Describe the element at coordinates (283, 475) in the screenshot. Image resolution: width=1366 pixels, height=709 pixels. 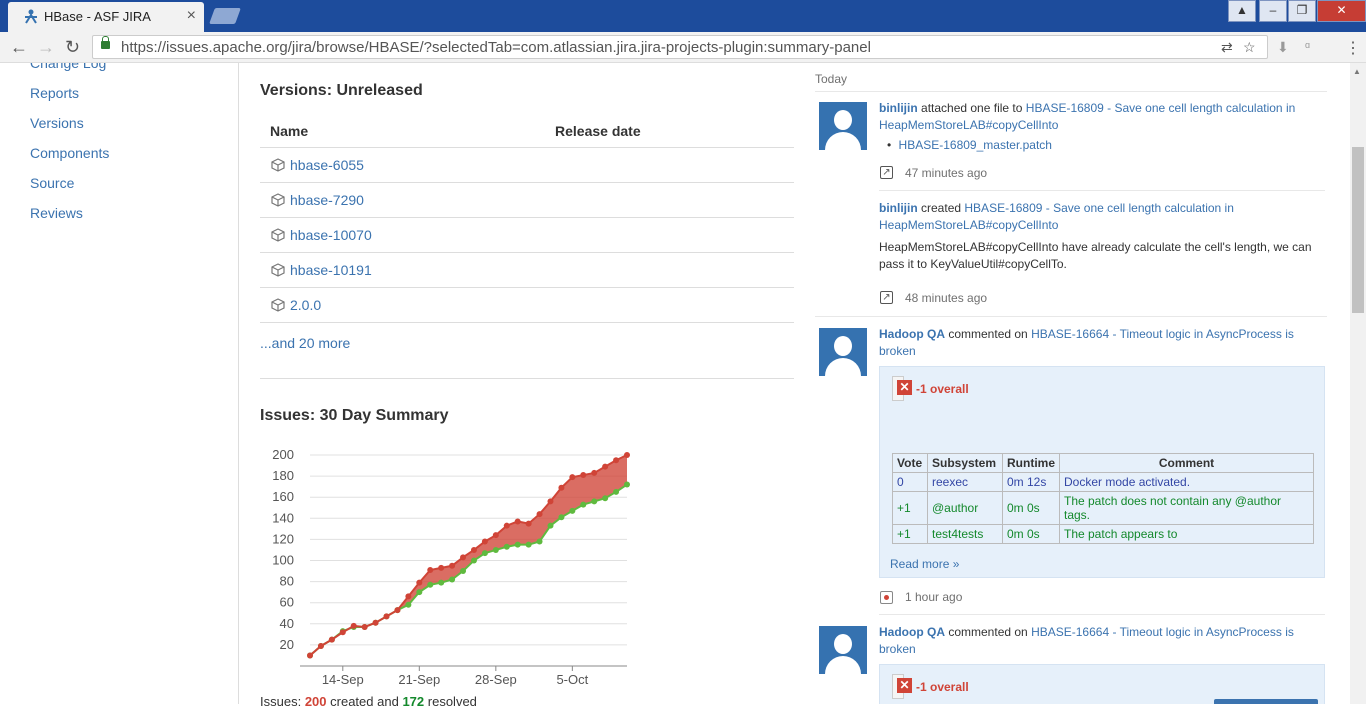
I see `y-tick-label: 180` at that location.